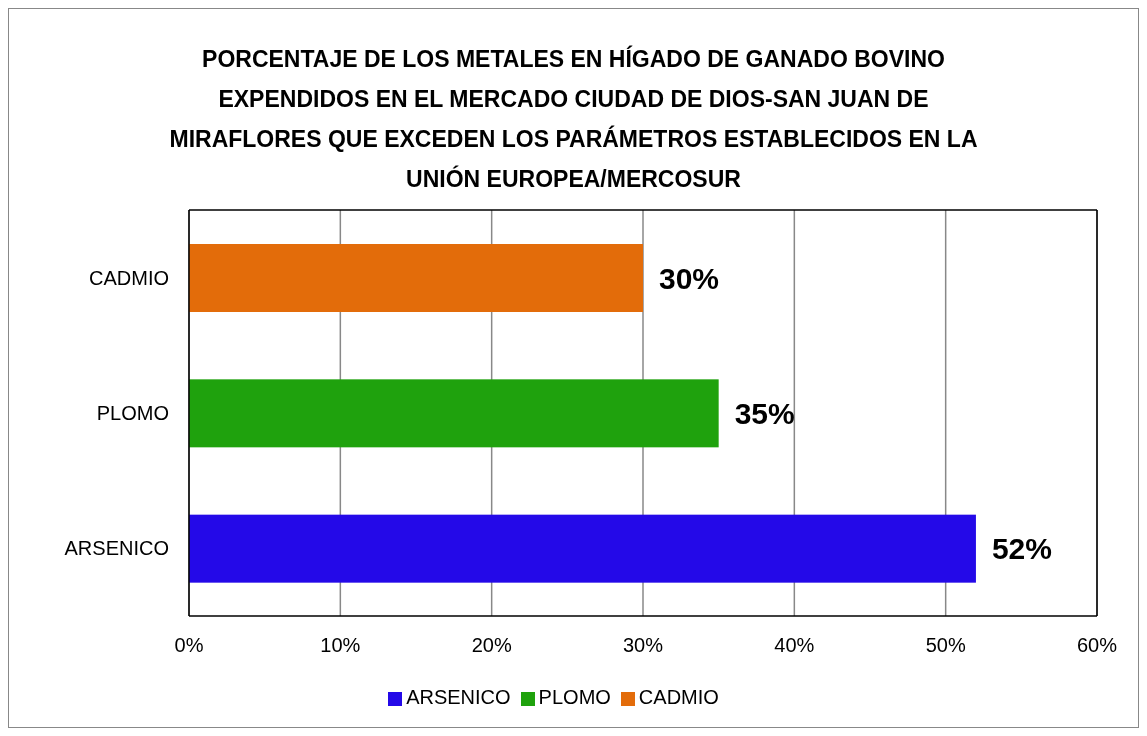 Image resolution: width=1147 pixels, height=736 pixels. Describe the element at coordinates (945, 645) in the screenshot. I see `x-tick-label: 50%` at that location.